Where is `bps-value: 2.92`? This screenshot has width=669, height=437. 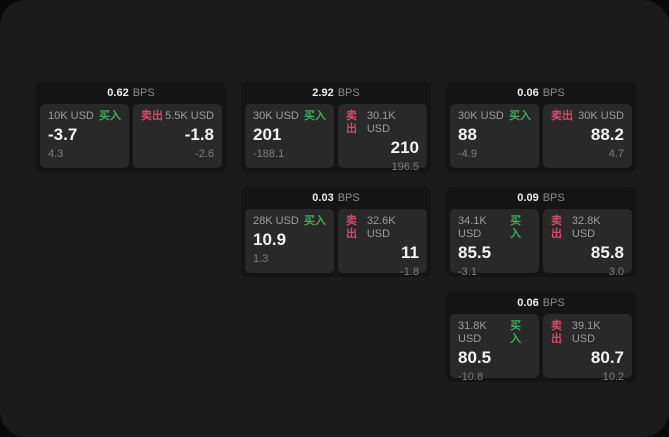 bps-value: 2.92 is located at coordinates (323, 93).